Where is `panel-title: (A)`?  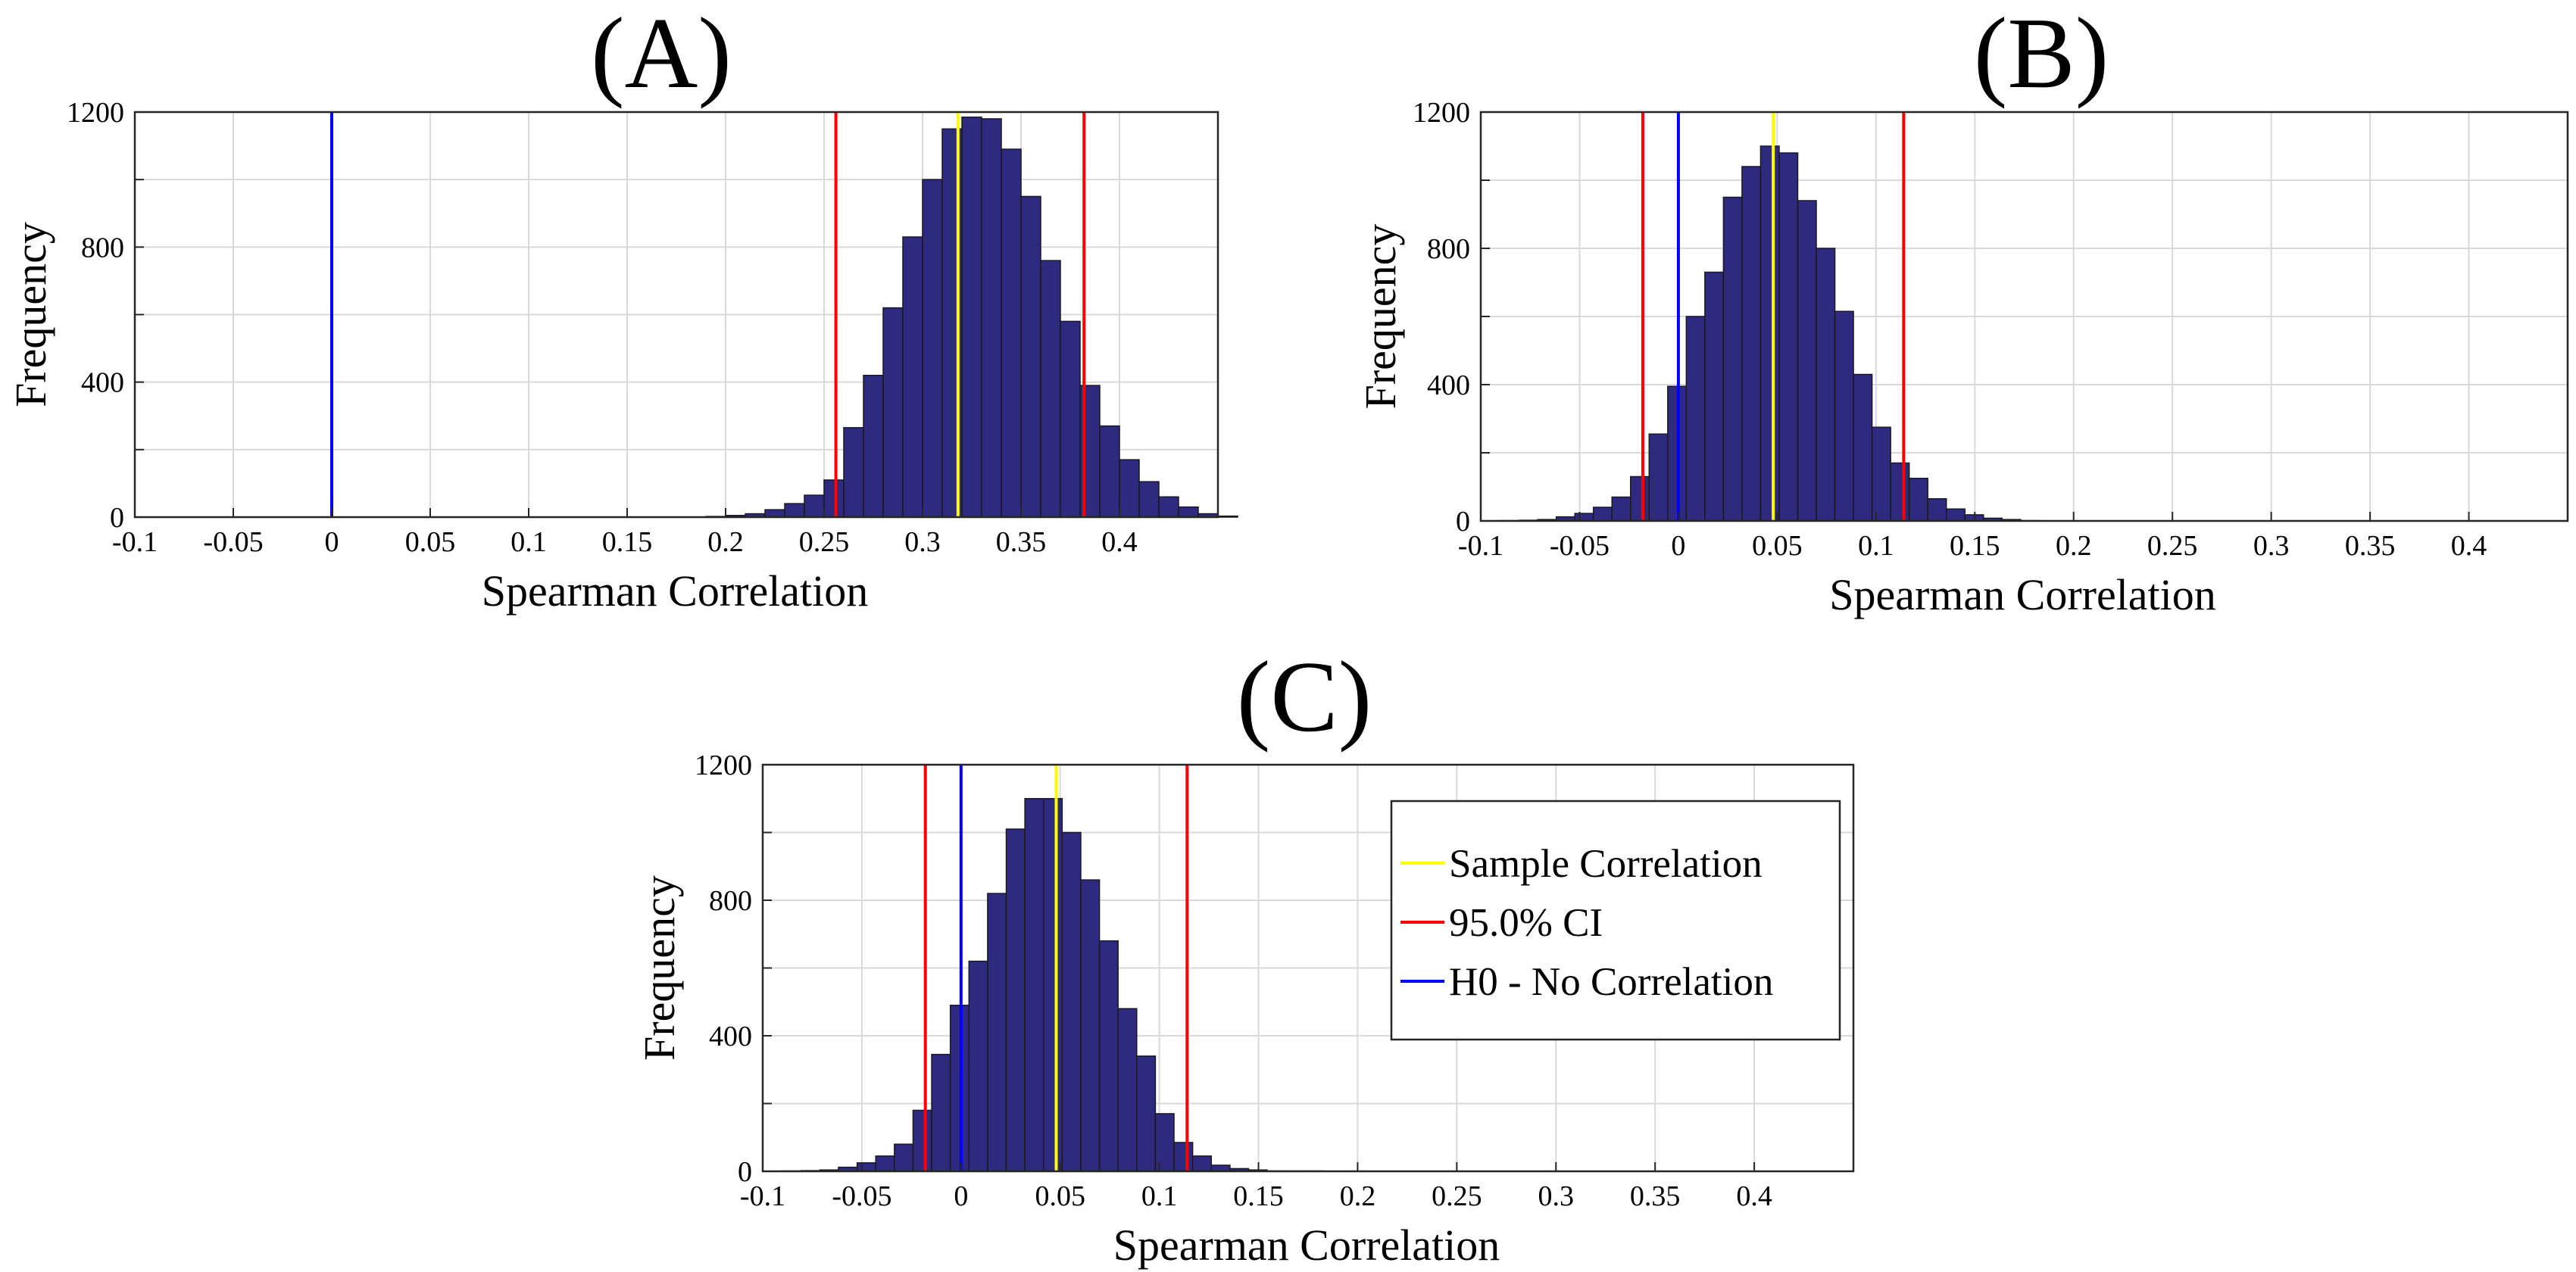 panel-title: (A) is located at coordinates (662, 54).